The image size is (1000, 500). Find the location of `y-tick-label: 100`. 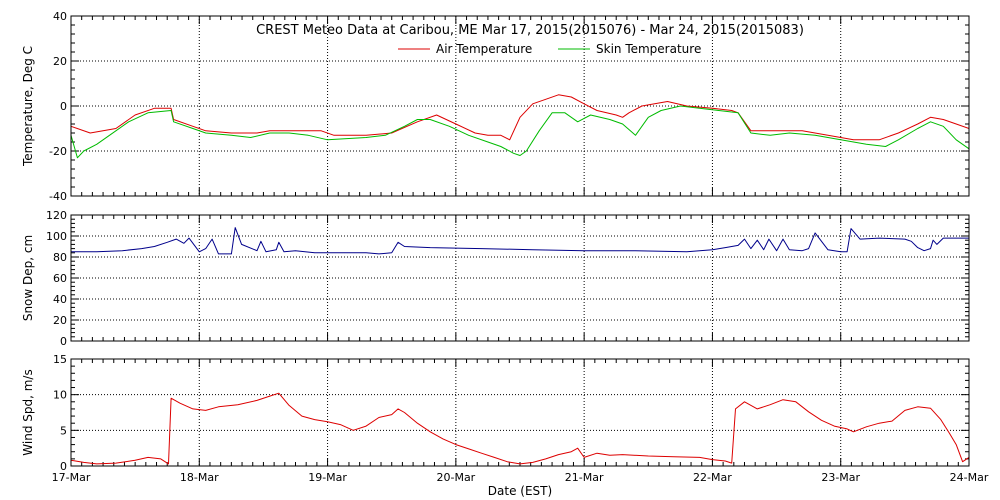

y-tick-label: 100 is located at coordinates (56, 236).